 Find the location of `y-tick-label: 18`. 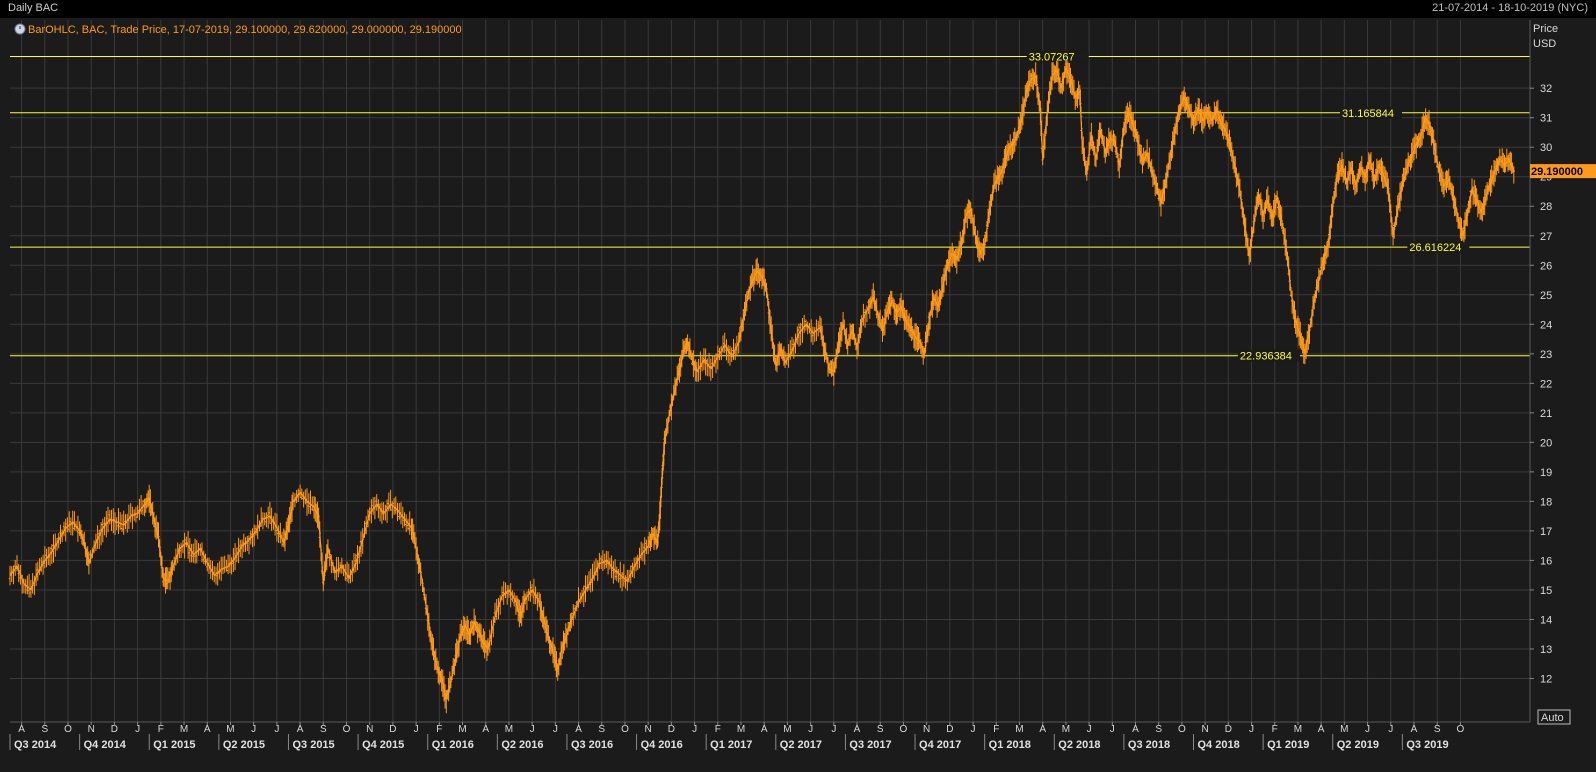

y-tick-label: 18 is located at coordinates (1546, 502).